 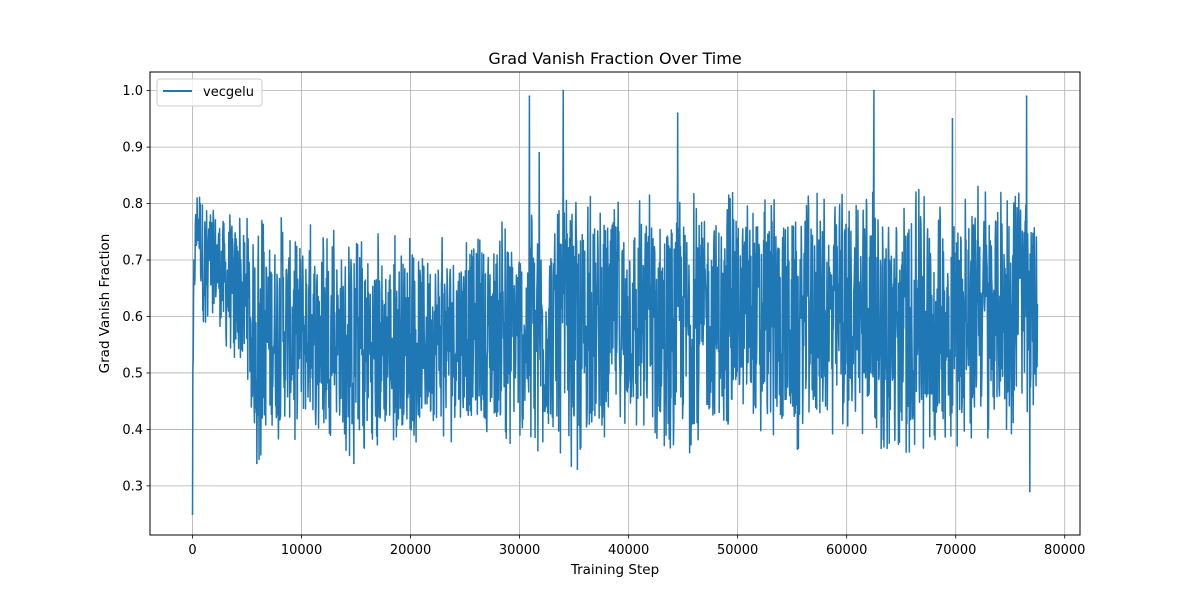 What do you see at coordinates (132, 430) in the screenshot?
I see `y-tick-label: 0.4` at bounding box center [132, 430].